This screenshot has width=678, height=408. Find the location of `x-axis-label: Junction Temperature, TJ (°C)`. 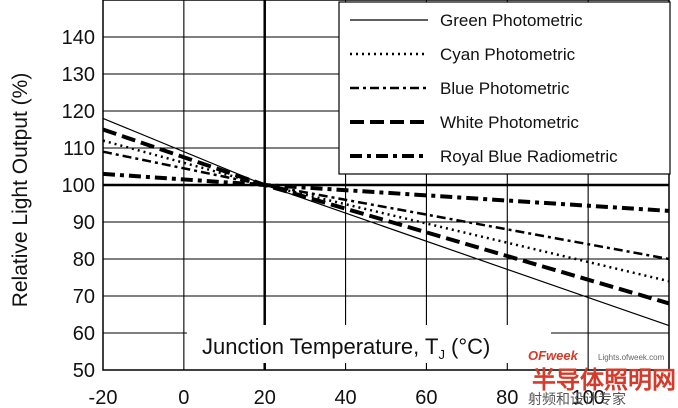

x-axis-label: Junction Temperature, TJ (°C) is located at coordinates (346, 348).